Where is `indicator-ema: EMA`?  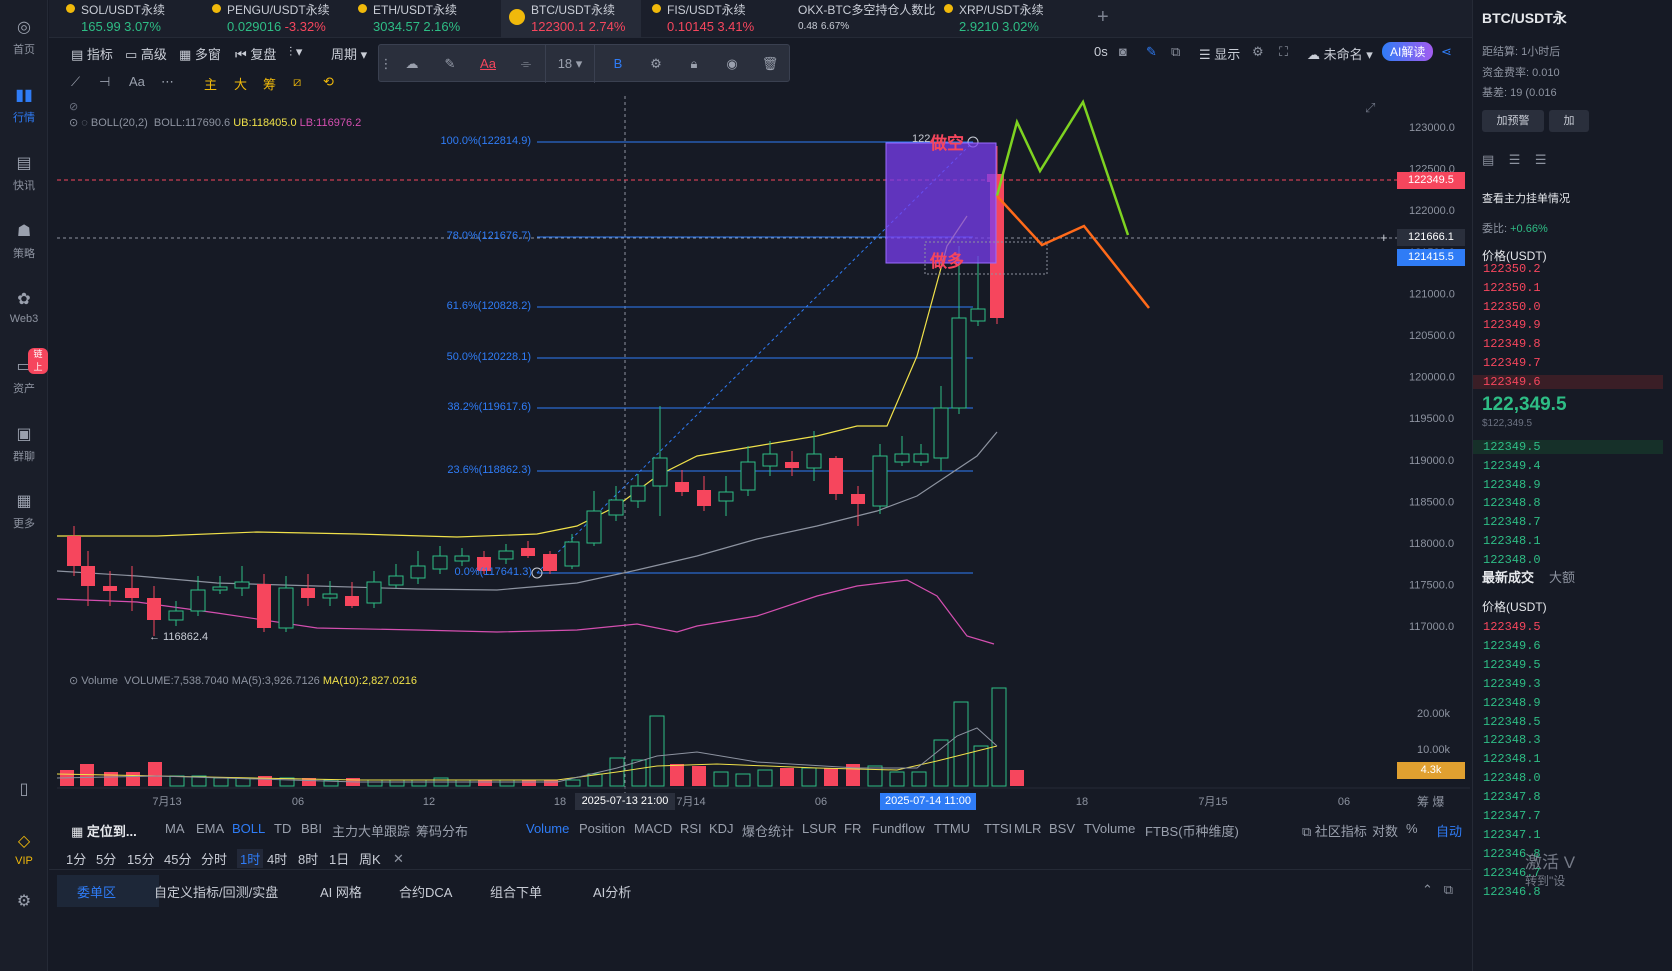 indicator-ema: EMA is located at coordinates (210, 828).